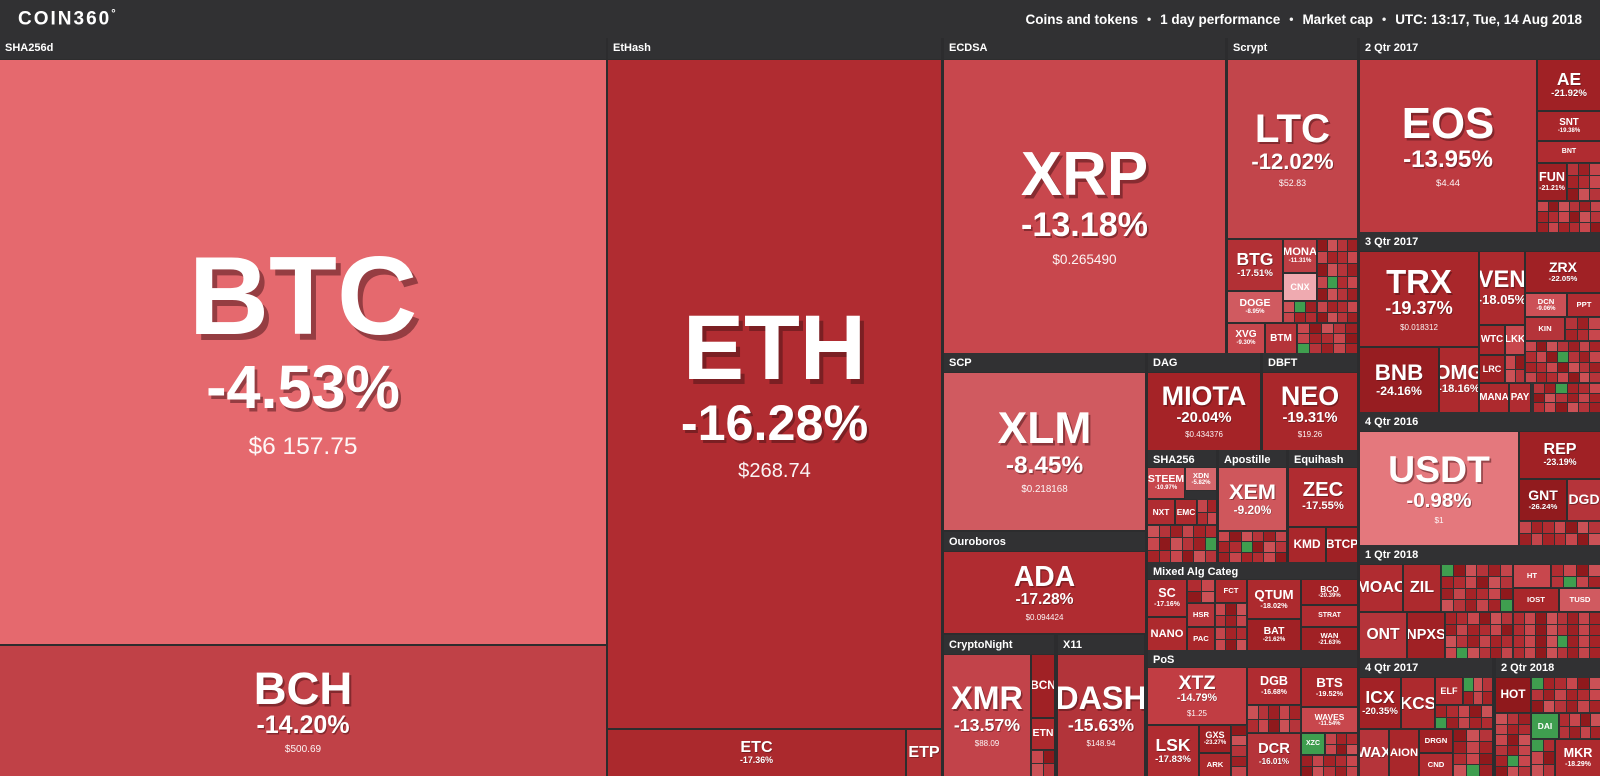 This screenshot has height=776, width=1600. What do you see at coordinates (1043, 734) in the screenshot?
I see `tile-etn: ETN` at bounding box center [1043, 734].